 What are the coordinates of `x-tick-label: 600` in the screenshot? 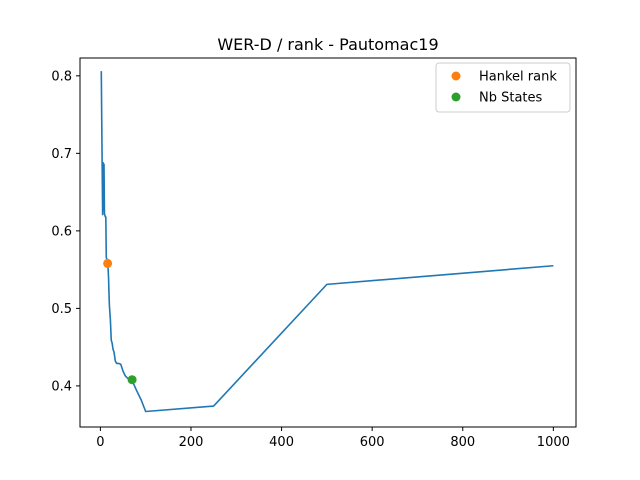 It's located at (372, 442).